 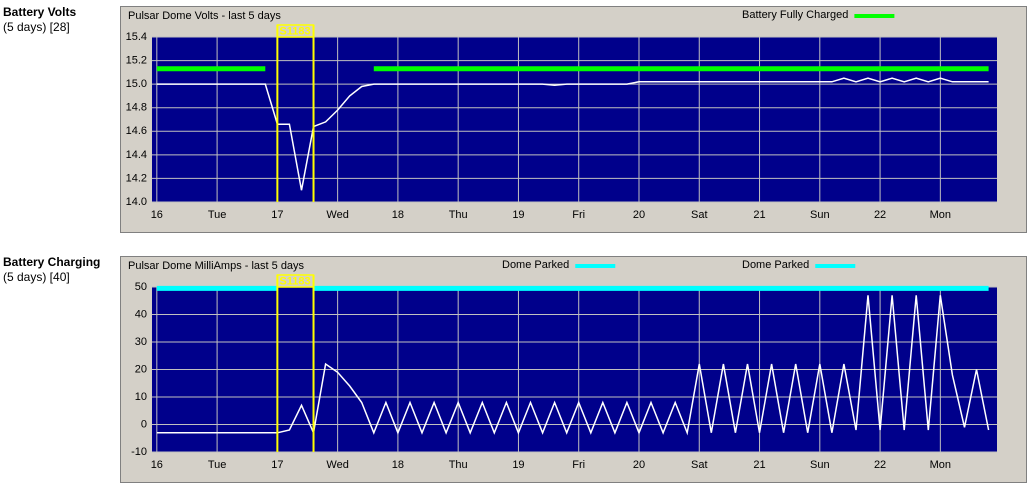 What do you see at coordinates (136, 37) in the screenshot?
I see `y-tick-label: 15.4` at bounding box center [136, 37].